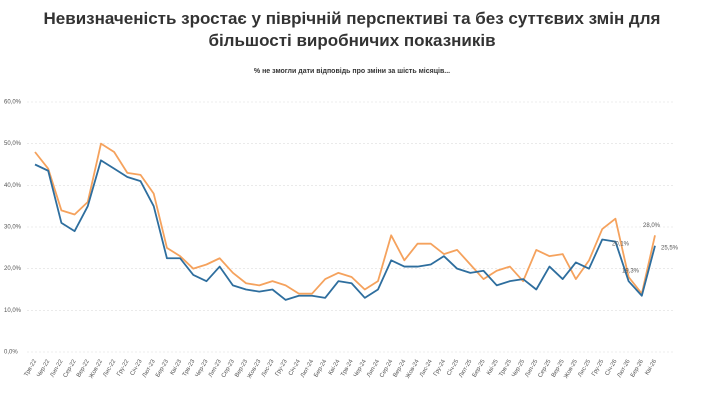  I want to click on x-tick-label: Жов-23, so click(255, 368).